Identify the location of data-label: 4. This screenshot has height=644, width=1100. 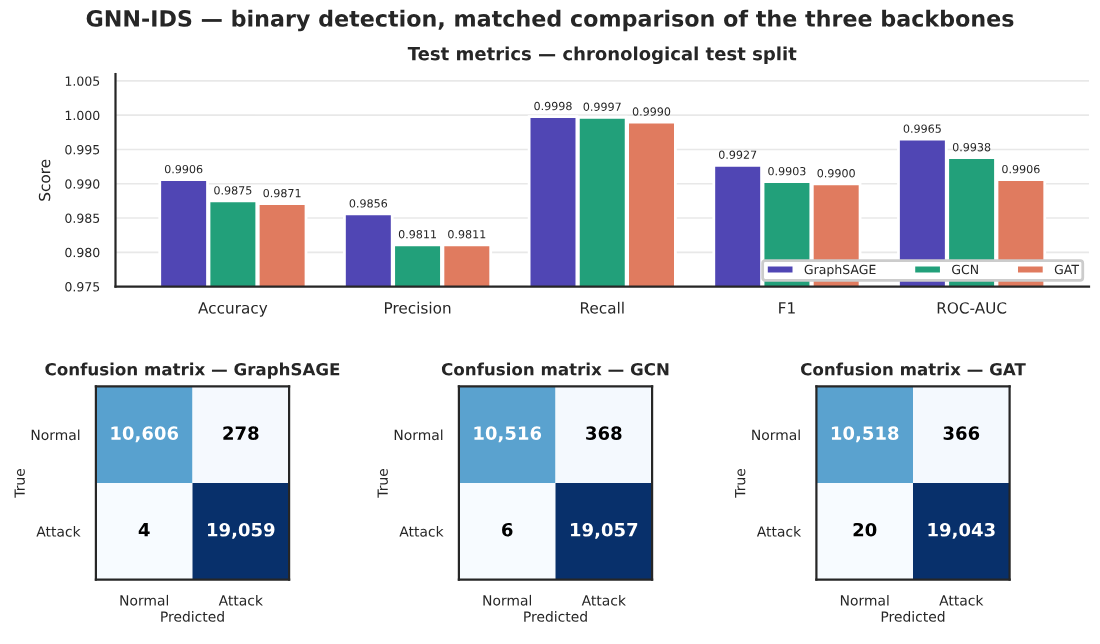
(144, 530).